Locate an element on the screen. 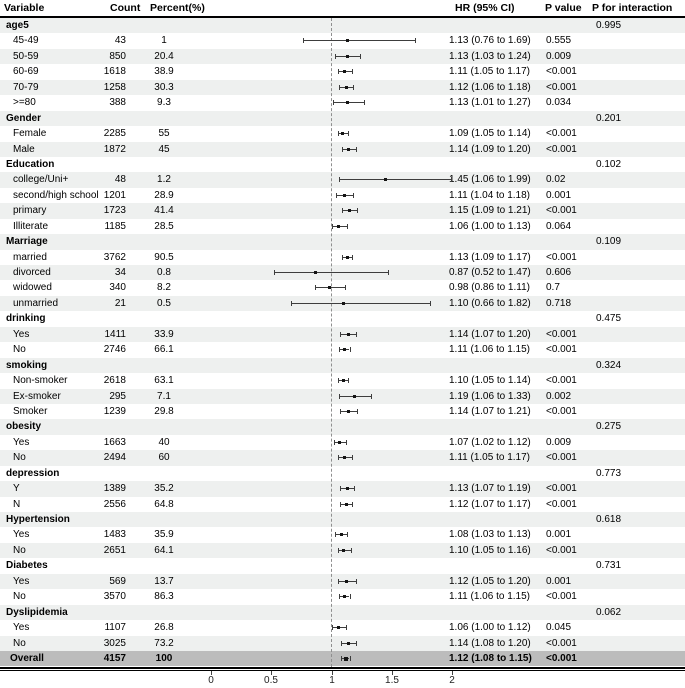 The image size is (685, 688). row-count: 34 is located at coordinates (120, 272).